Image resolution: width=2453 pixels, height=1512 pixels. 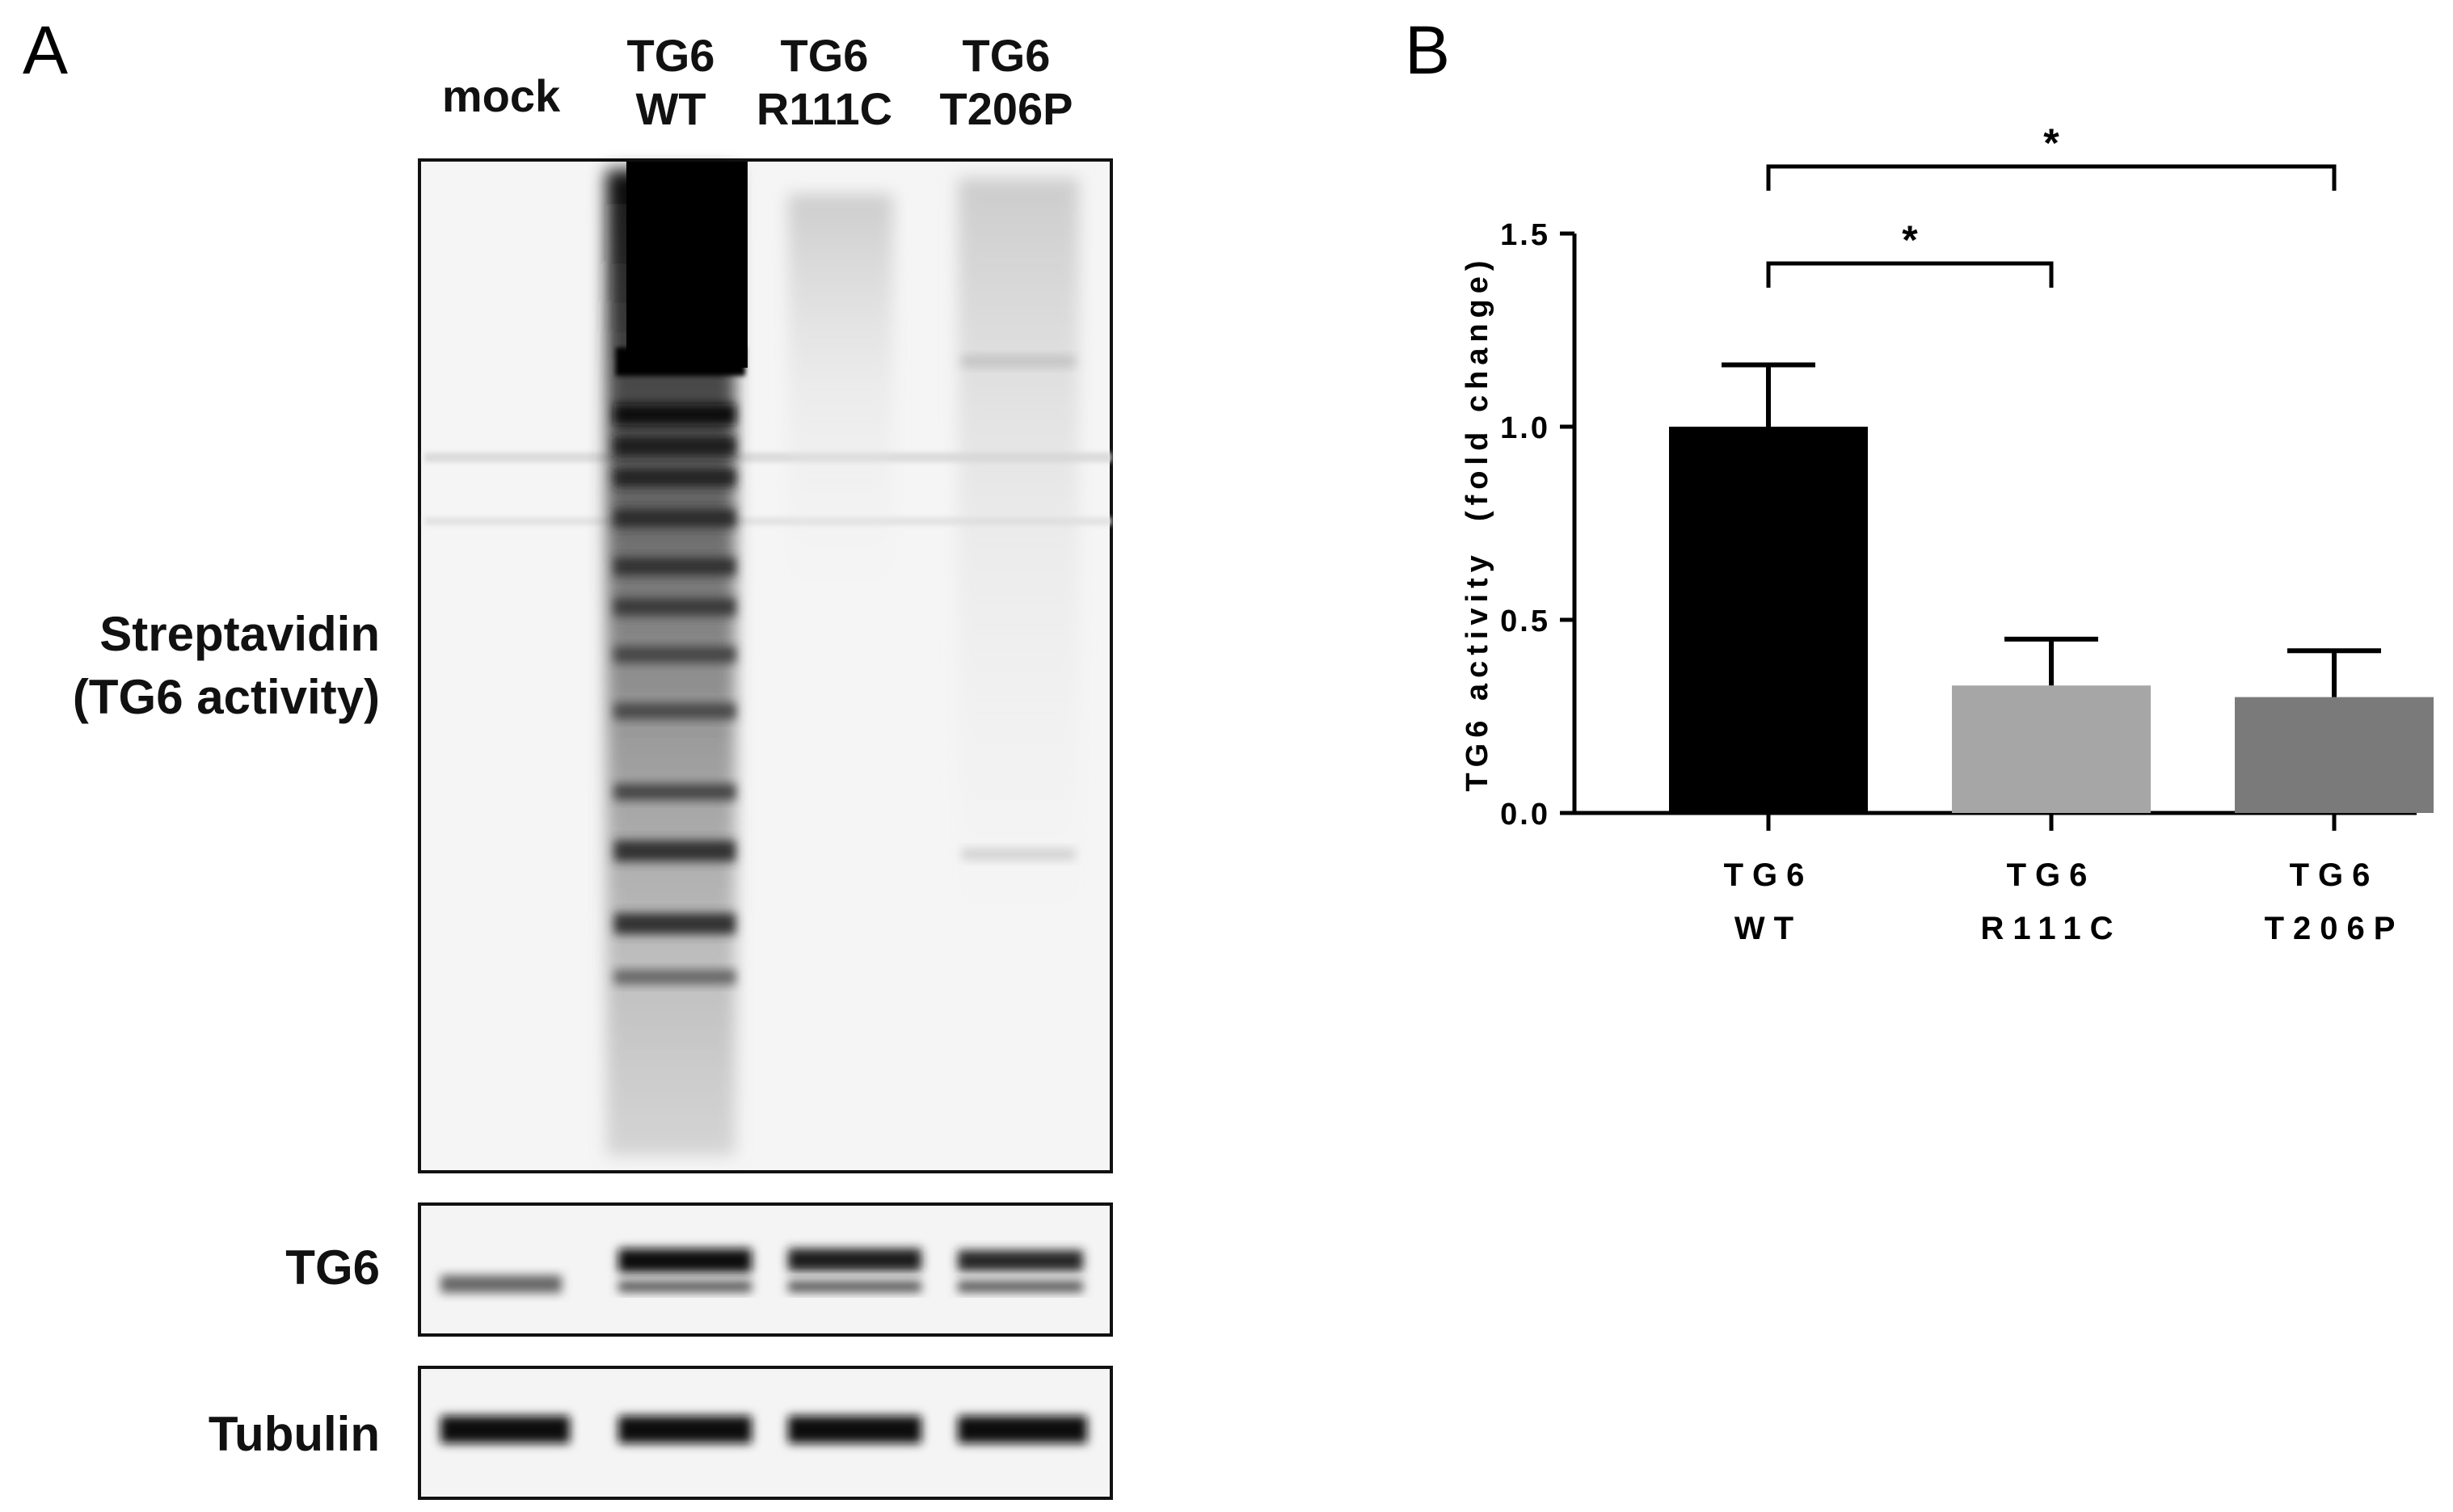 What do you see at coordinates (1525, 621) in the screenshot?
I see `y-tick-label: 0.5` at bounding box center [1525, 621].